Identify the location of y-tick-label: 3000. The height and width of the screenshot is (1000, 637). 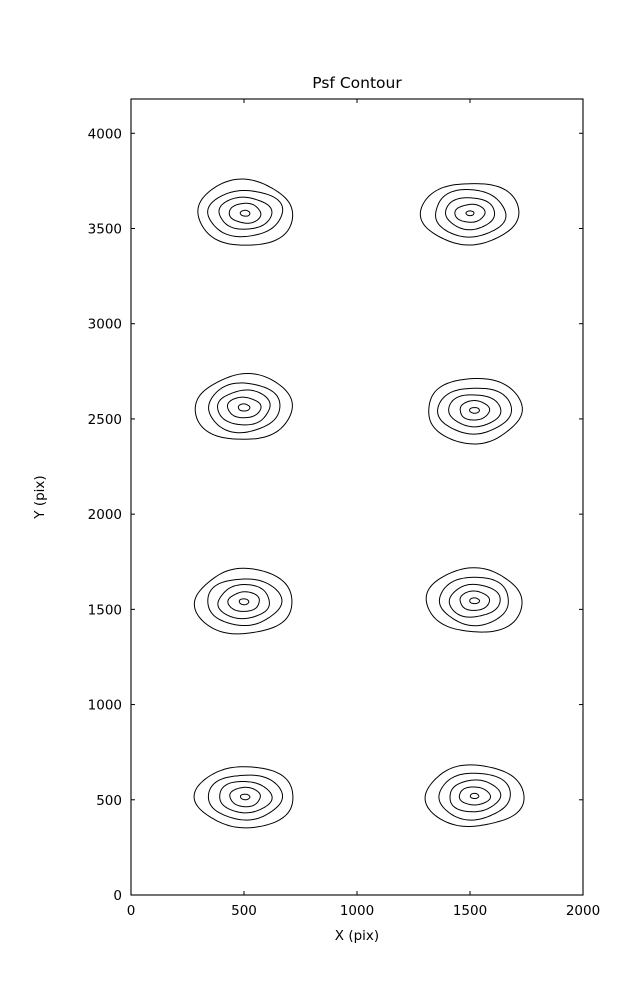
(105, 325).